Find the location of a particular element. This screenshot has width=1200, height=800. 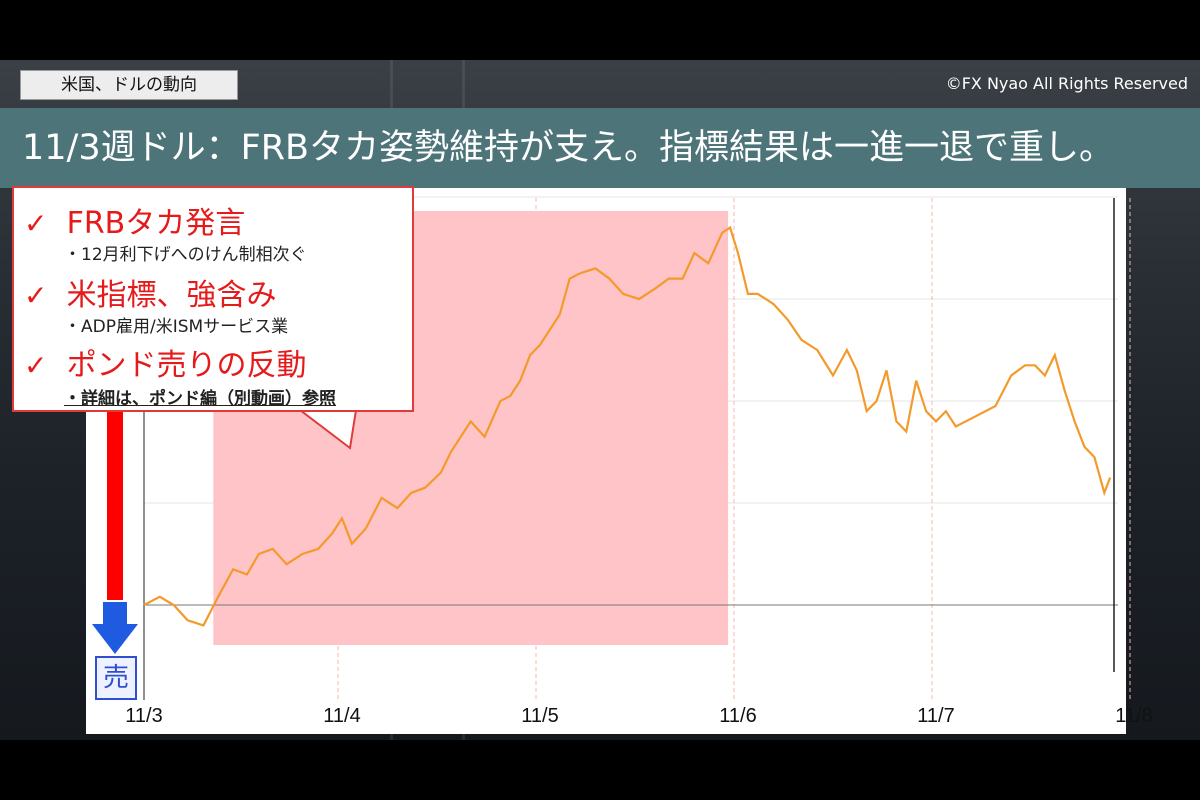

callout-detail: ・12月利下げへのけん制相次ぐ is located at coordinates (185, 255).